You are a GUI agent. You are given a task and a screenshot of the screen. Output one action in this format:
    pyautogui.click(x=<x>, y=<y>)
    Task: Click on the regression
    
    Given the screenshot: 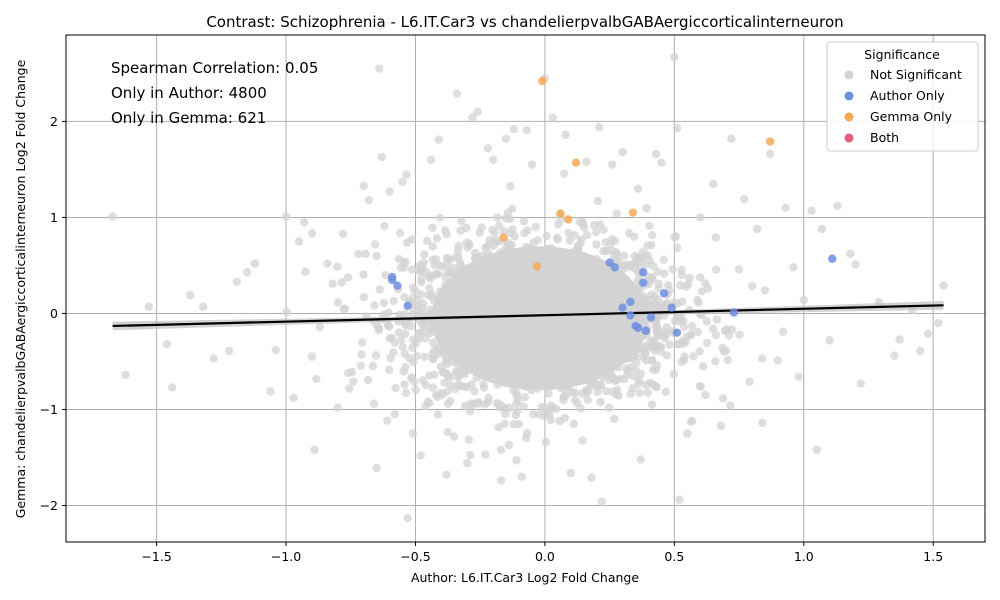 What is the action you would take?
    pyautogui.click(x=528, y=315)
    